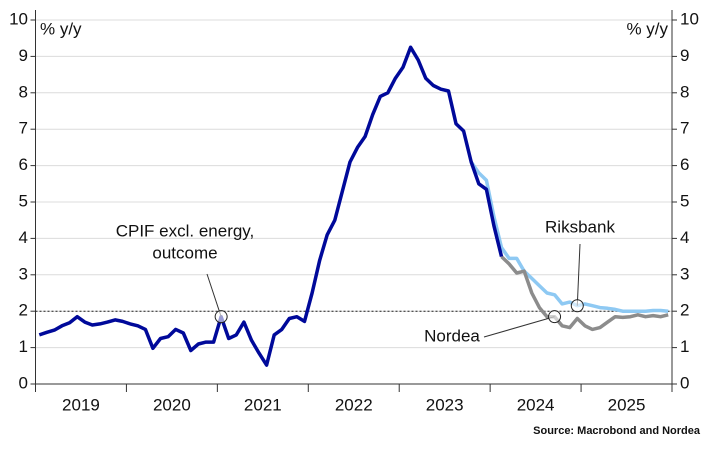 The image size is (710, 453). I want to click on y-tick-label: 2, so click(23, 310).